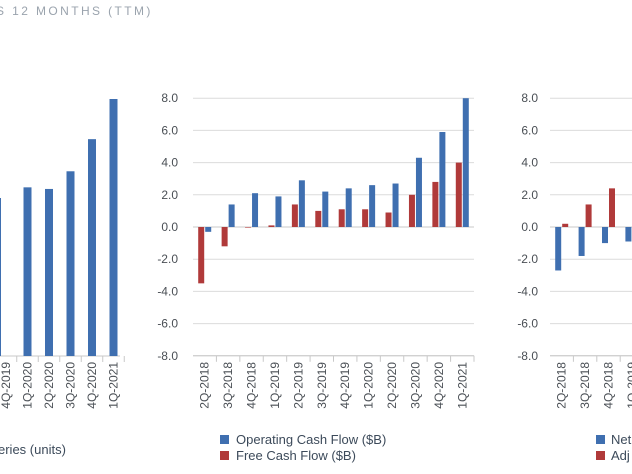 The width and height of the screenshot is (632, 474). Describe the element at coordinates (76, 11) in the screenshot. I see `chart-section-header: S 12 MONTHS (TTM)` at that location.